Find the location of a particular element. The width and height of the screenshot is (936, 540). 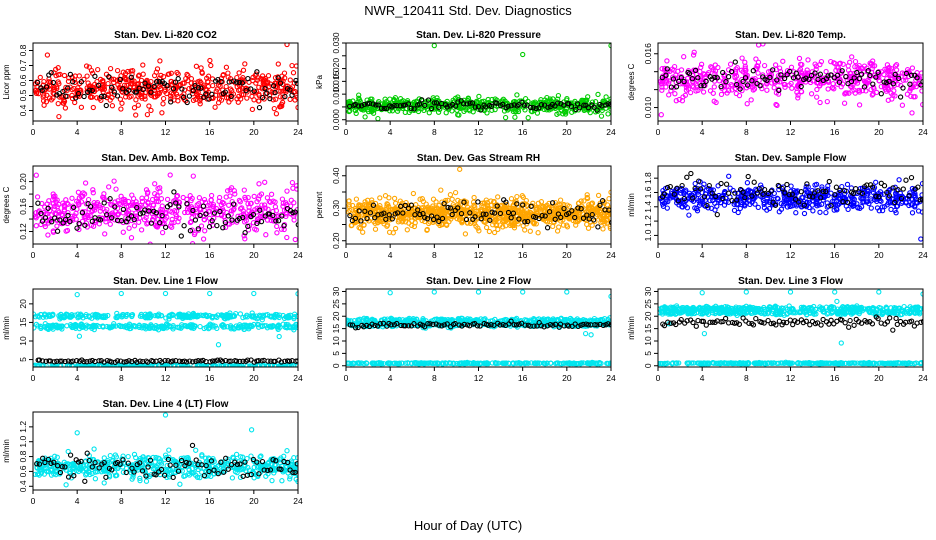

figure-title: NWR_120411 Std. Dev. Diagnostics is located at coordinates (468, 10).